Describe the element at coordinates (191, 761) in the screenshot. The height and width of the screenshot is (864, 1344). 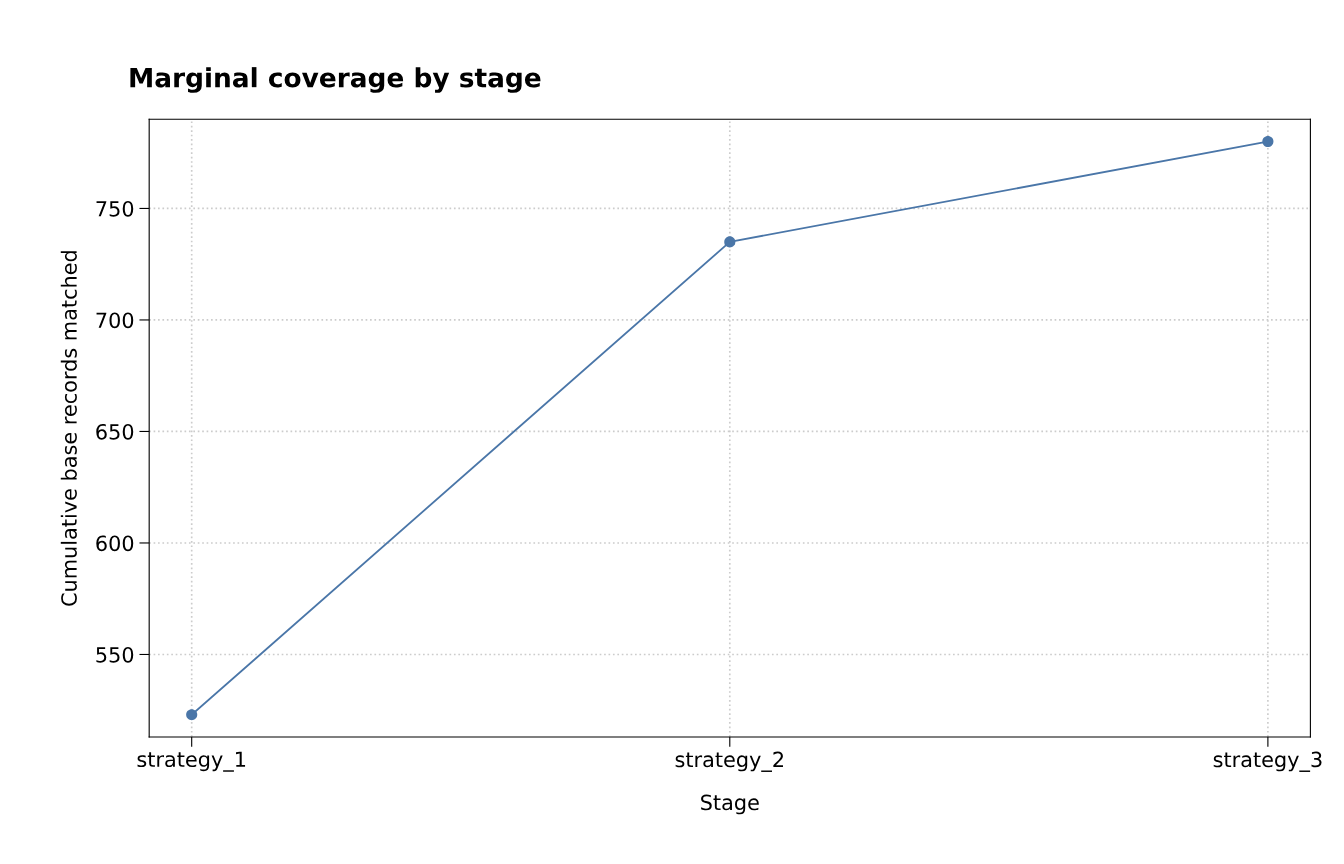
I see `x-tick-label: strategy_1` at that location.